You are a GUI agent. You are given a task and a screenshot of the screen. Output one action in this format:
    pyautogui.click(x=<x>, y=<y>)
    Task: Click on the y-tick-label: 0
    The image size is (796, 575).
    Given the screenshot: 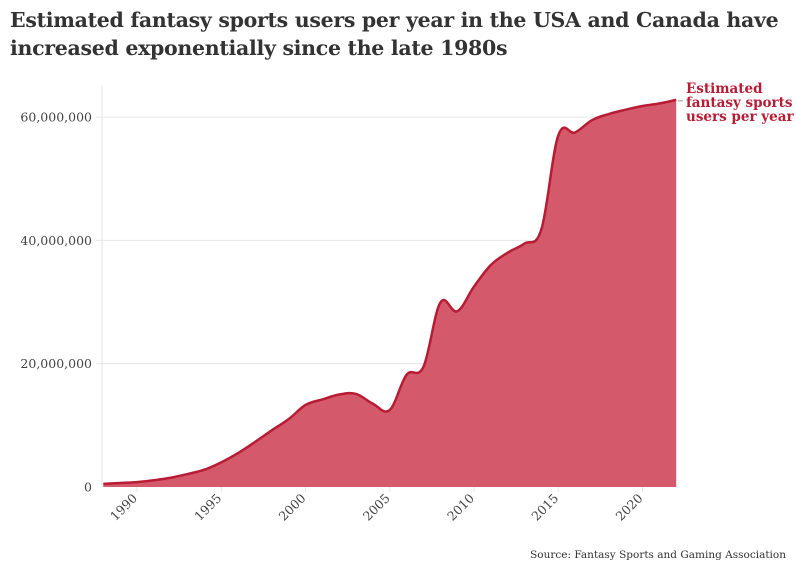 What is the action you would take?
    pyautogui.click(x=88, y=487)
    